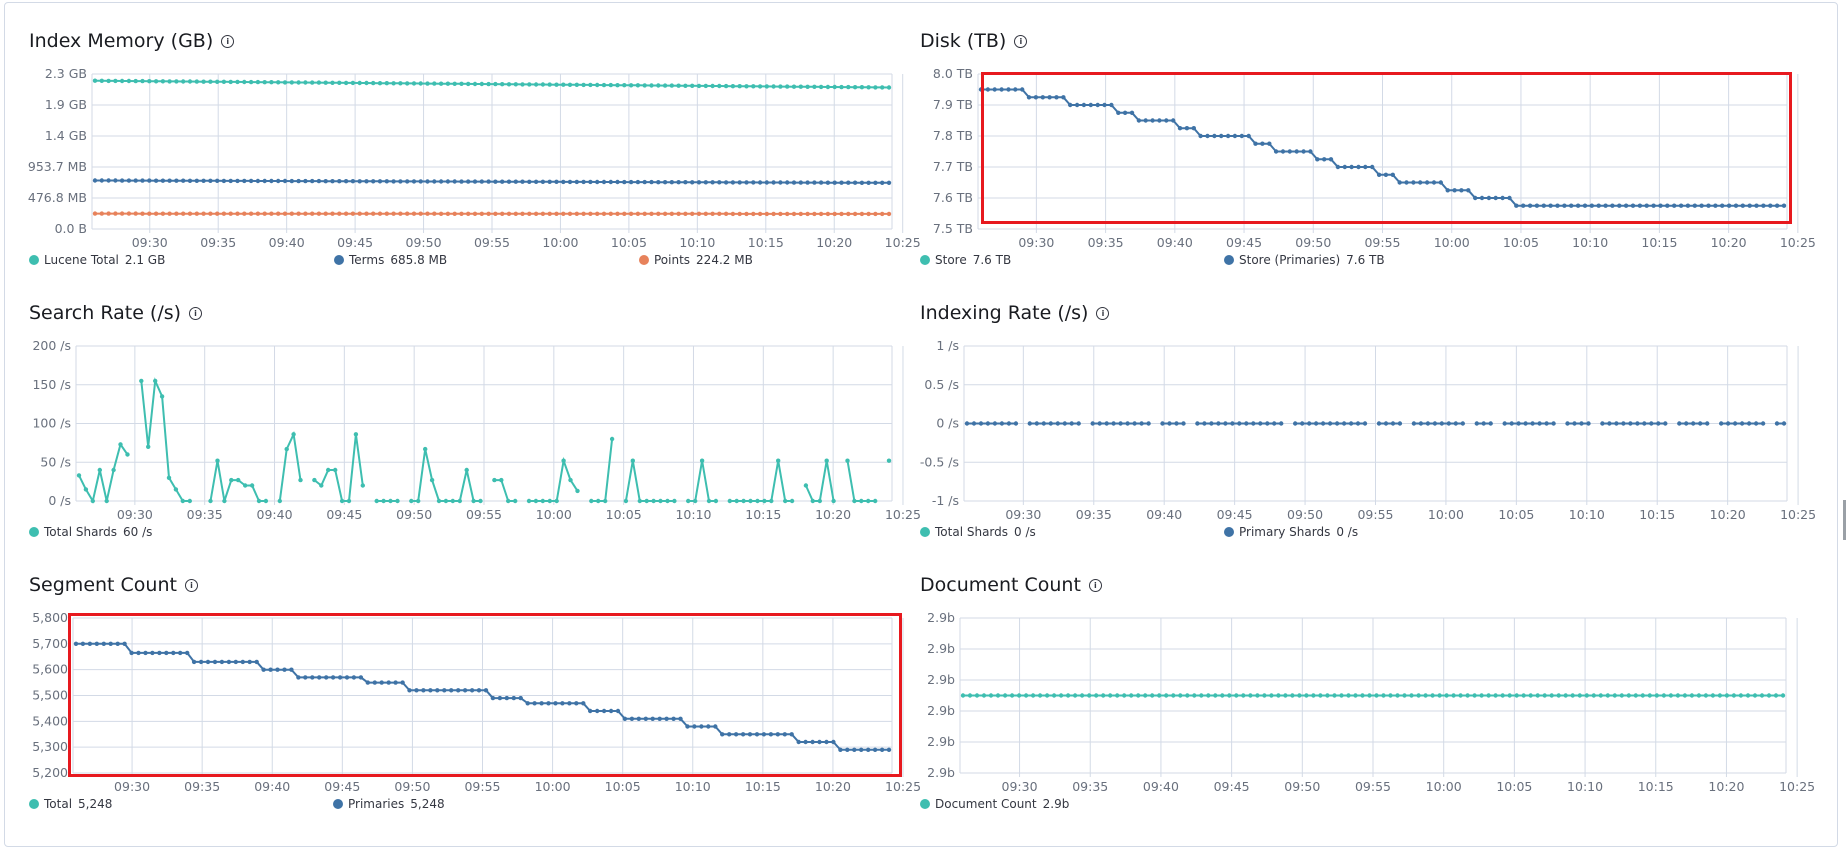 The height and width of the screenshot is (849, 1846). I want to click on legend-item: Primaries 5,248, so click(389, 804).